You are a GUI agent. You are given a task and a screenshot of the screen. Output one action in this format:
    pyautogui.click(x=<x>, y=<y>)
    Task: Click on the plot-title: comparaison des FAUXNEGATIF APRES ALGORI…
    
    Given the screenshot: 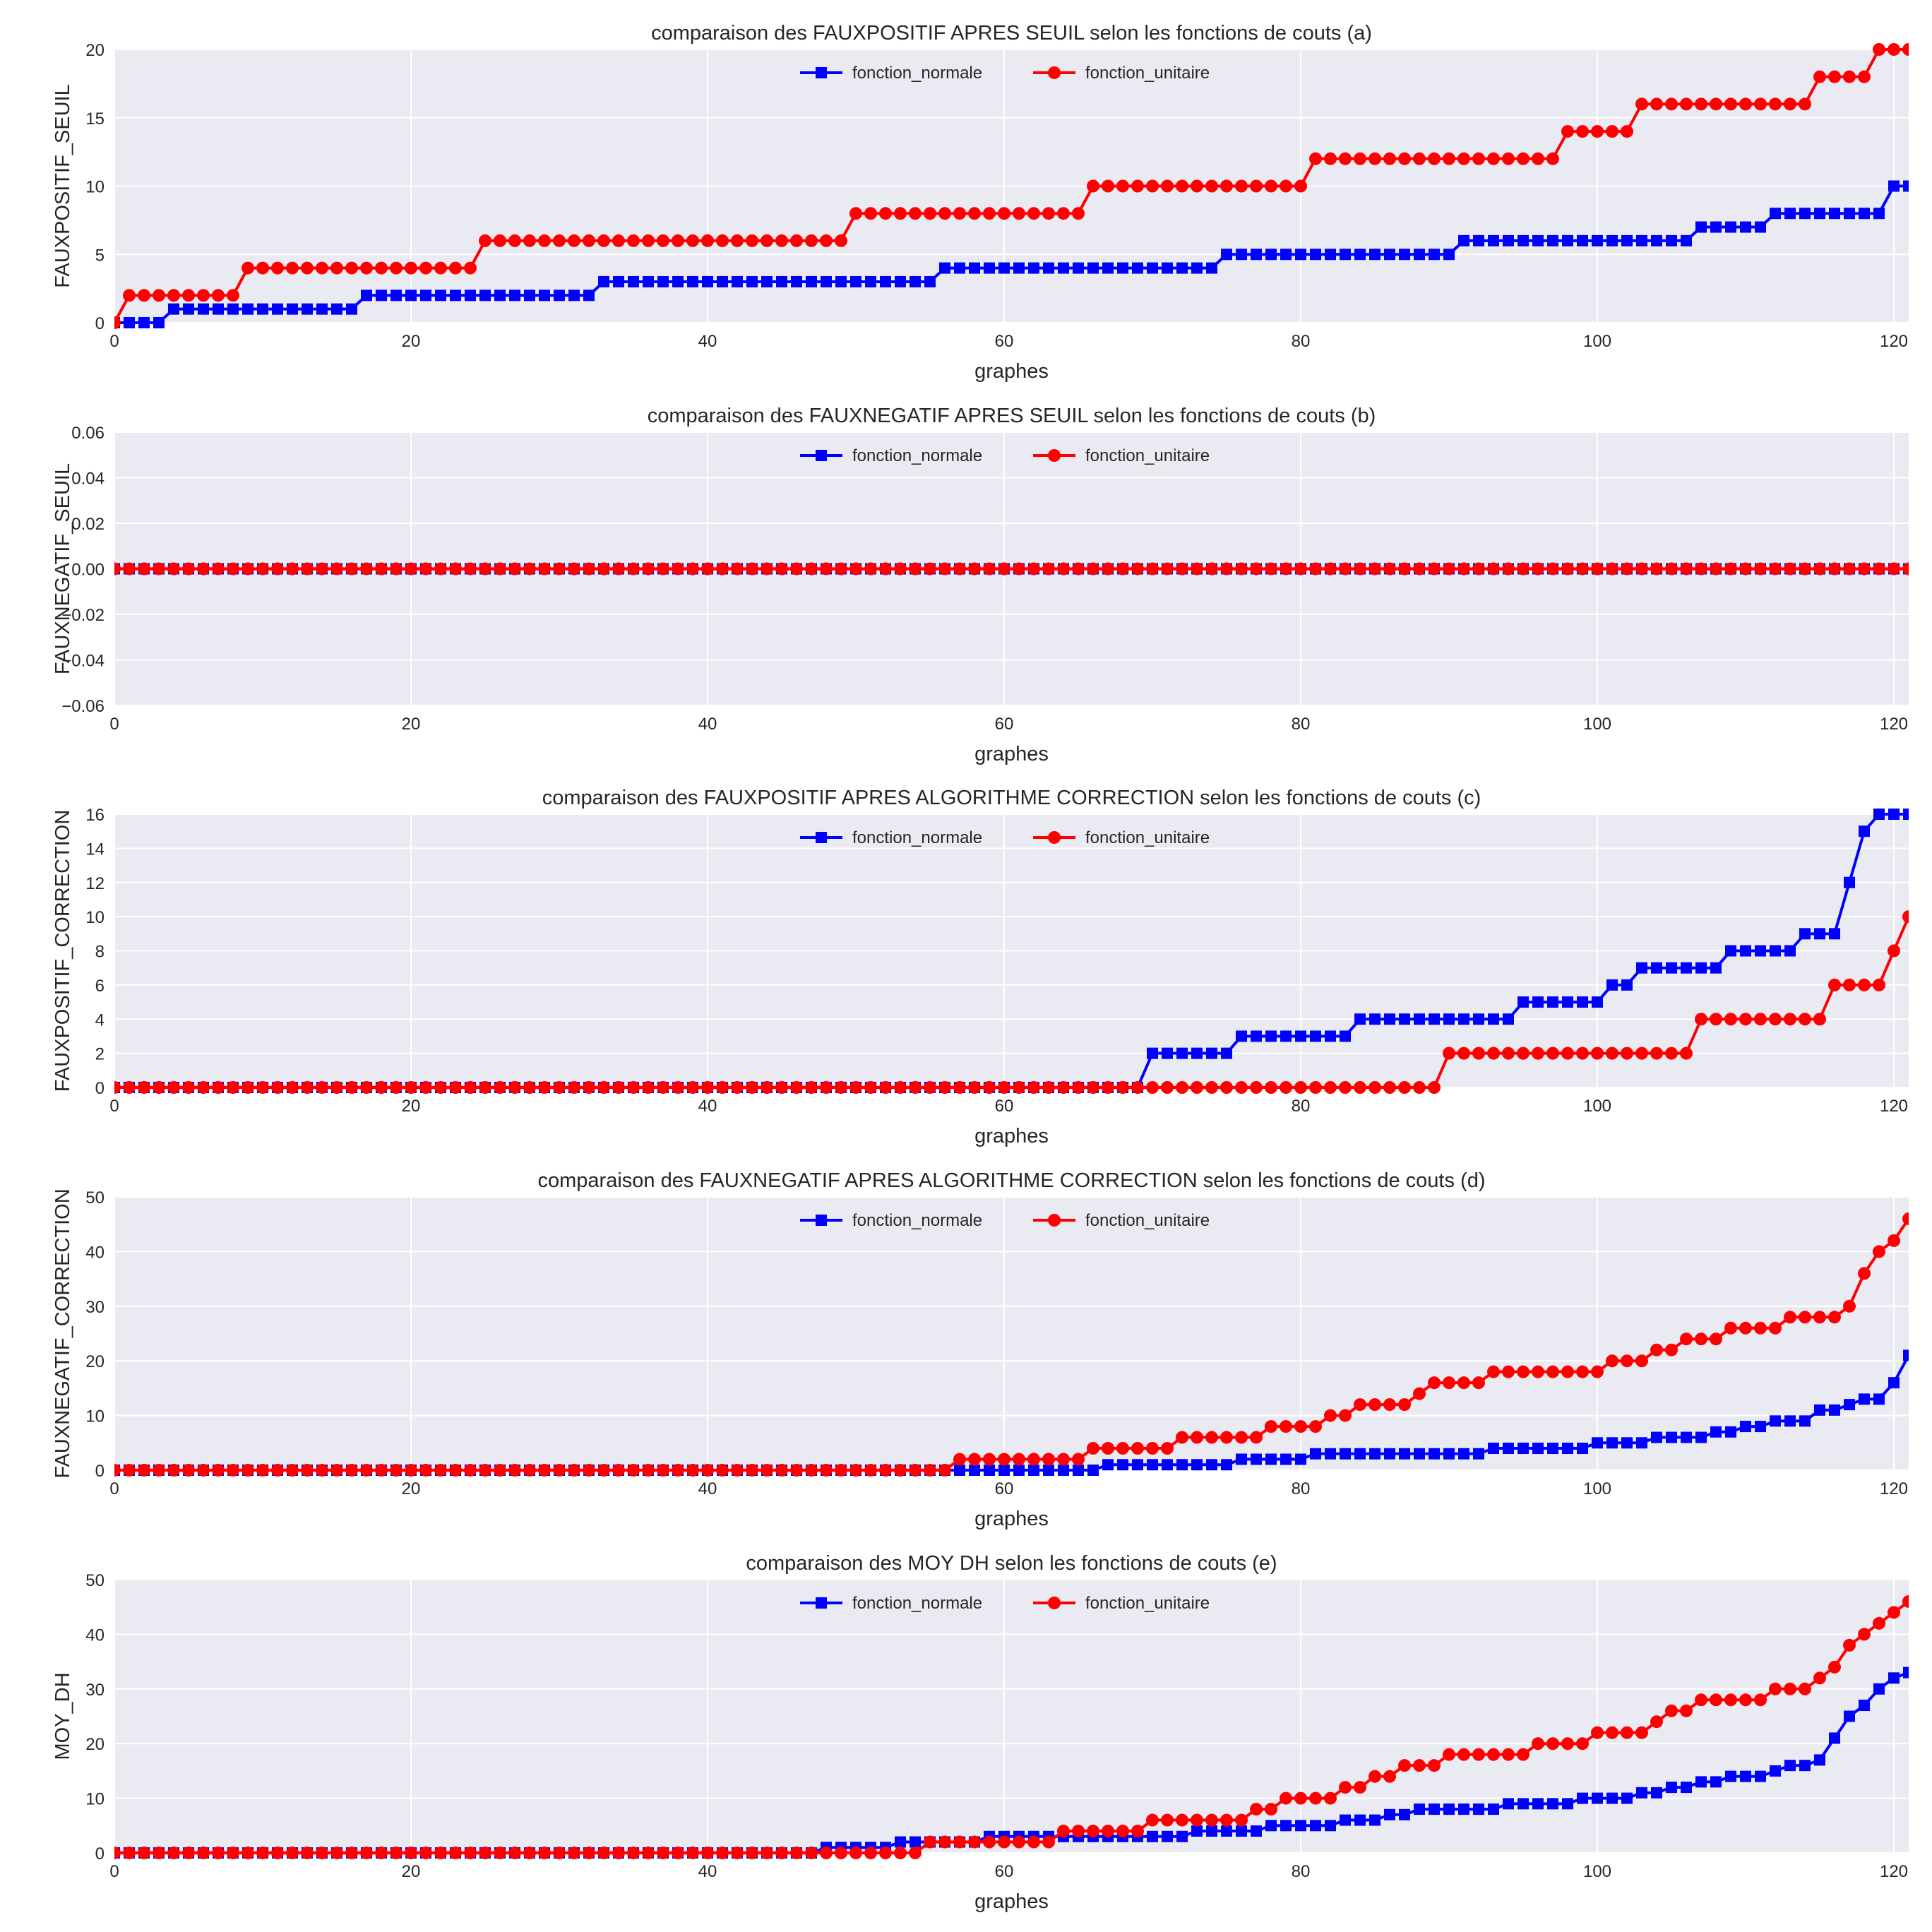 What is the action you would take?
    pyautogui.click(x=1012, y=1180)
    